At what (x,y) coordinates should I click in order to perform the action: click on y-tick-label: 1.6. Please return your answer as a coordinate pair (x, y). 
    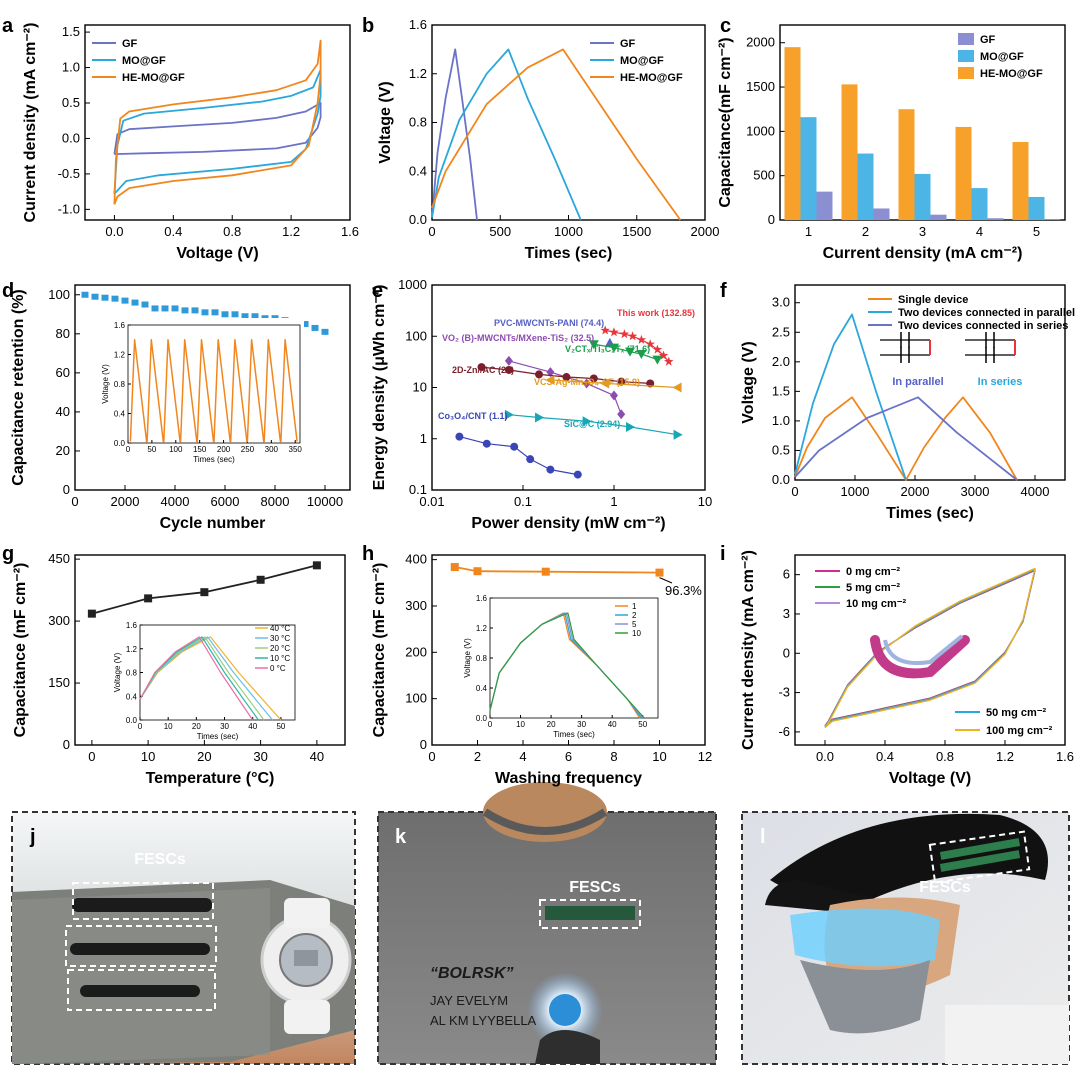
    Looking at the image, I should click on (482, 598).